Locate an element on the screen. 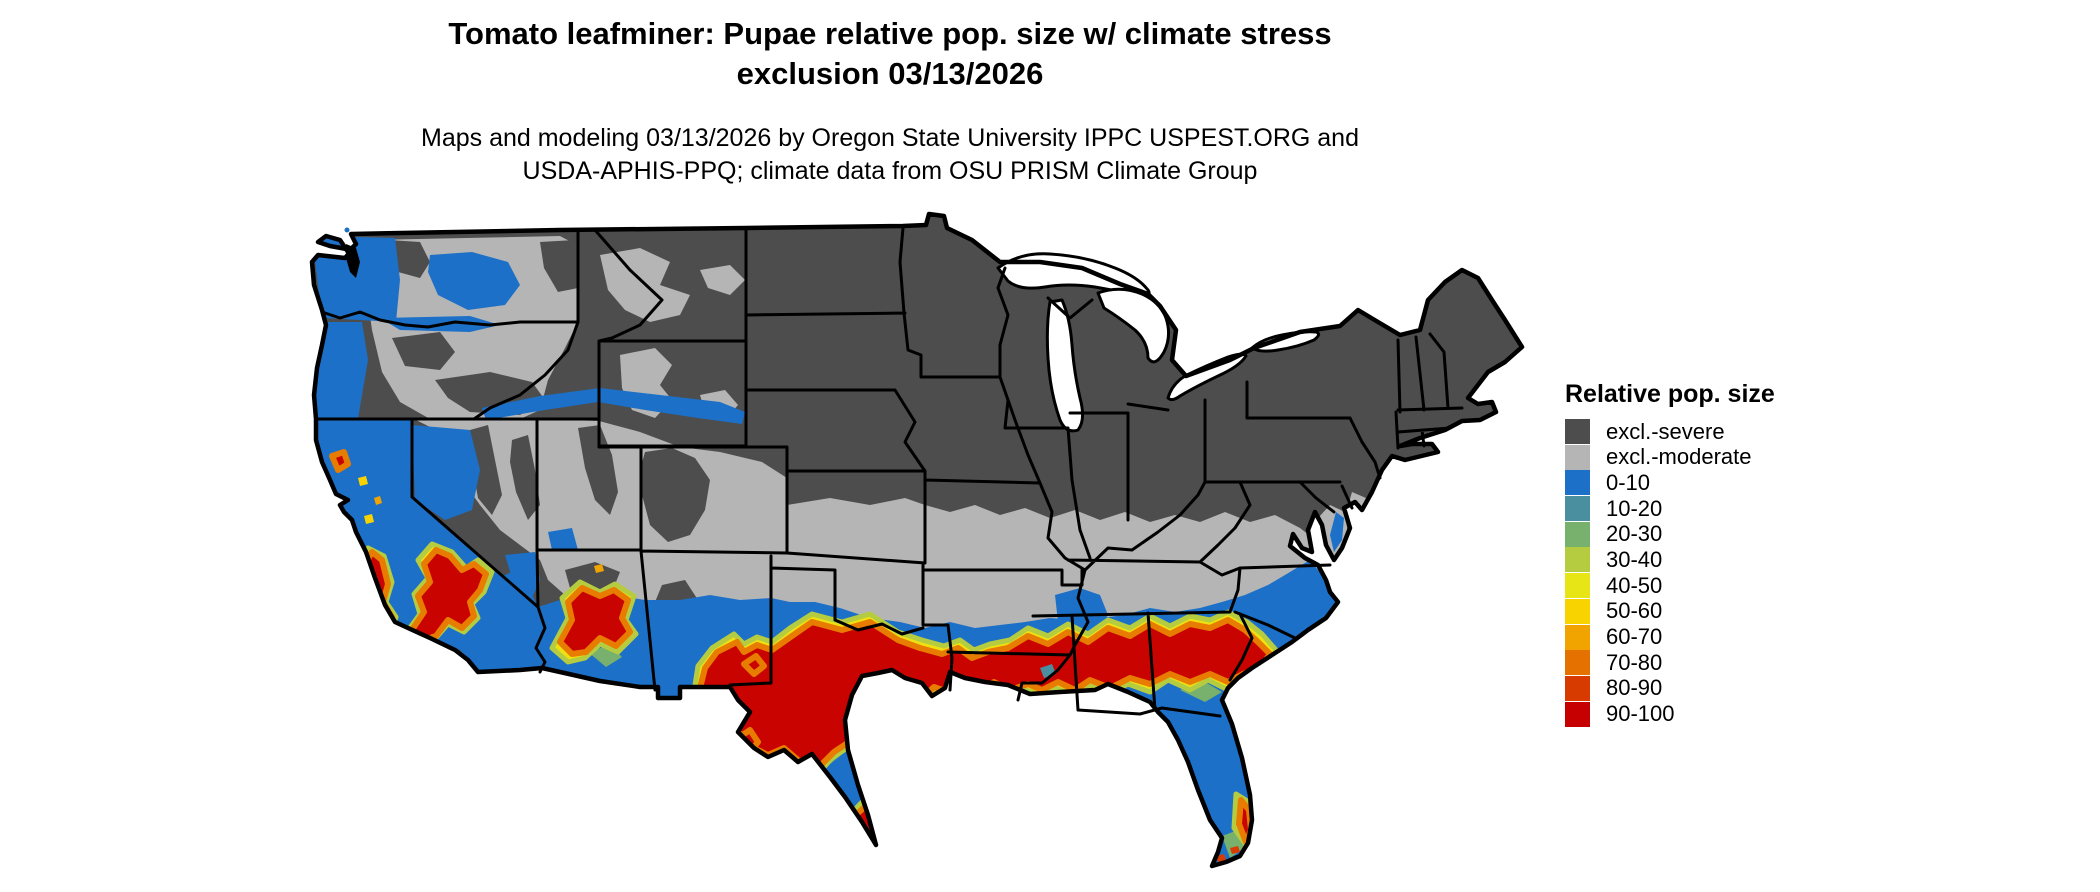 The width and height of the screenshot is (2100, 892). legend-label: 20-30 is located at coordinates (1634, 534).